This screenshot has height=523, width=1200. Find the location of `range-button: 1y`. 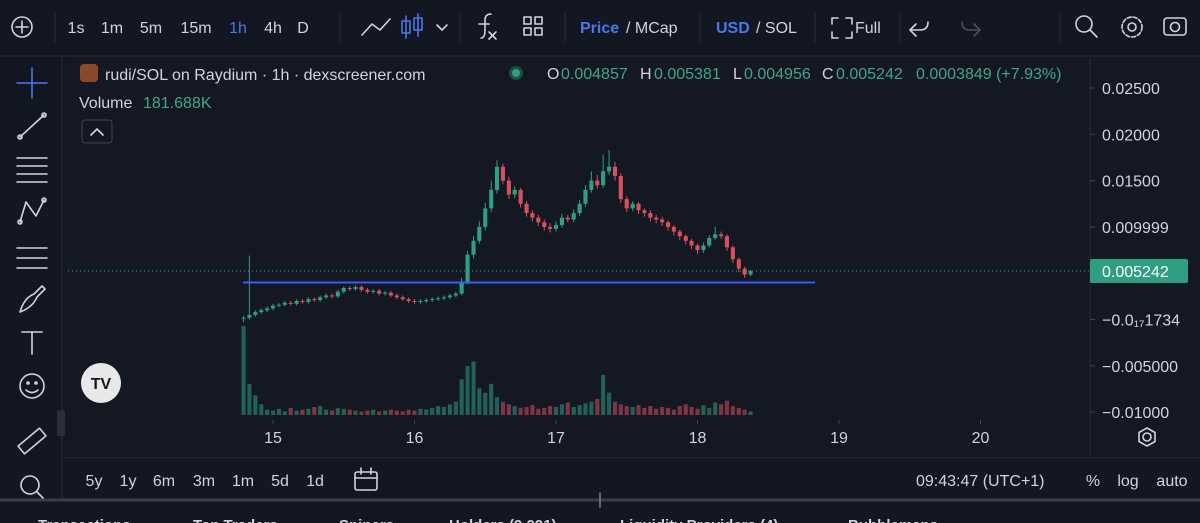

range-button: 1y is located at coordinates (128, 481).